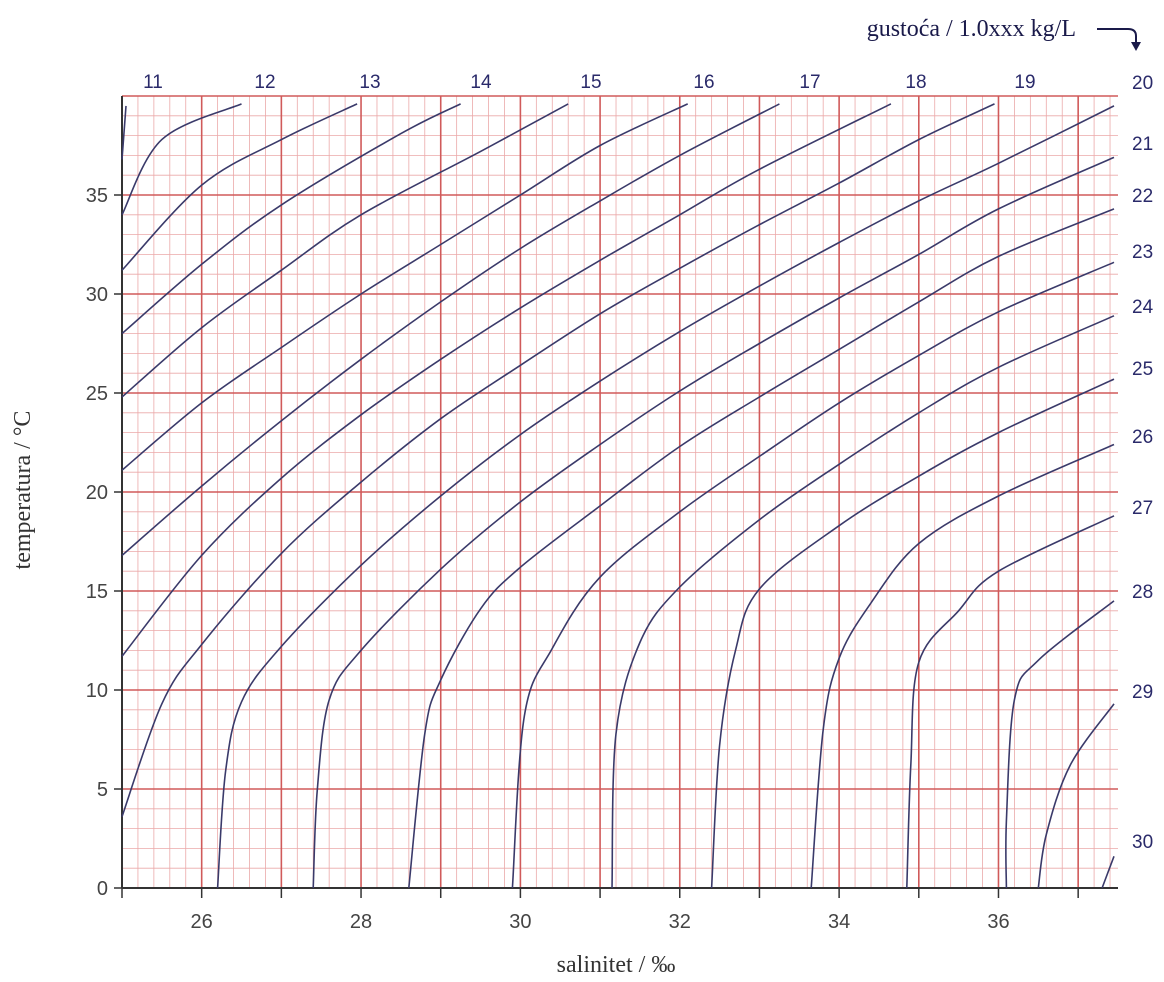  I want to click on isopycnal-label-30: 30, so click(1142, 842).